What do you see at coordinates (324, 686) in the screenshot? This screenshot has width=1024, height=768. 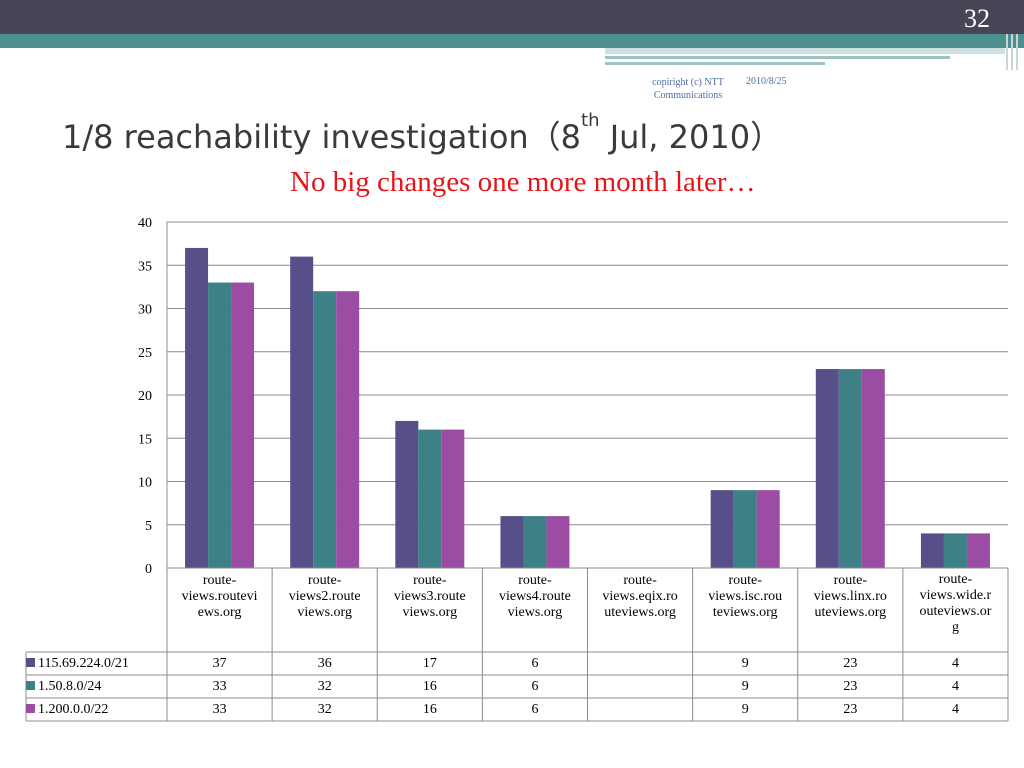 I see `data-label: 32` at bounding box center [324, 686].